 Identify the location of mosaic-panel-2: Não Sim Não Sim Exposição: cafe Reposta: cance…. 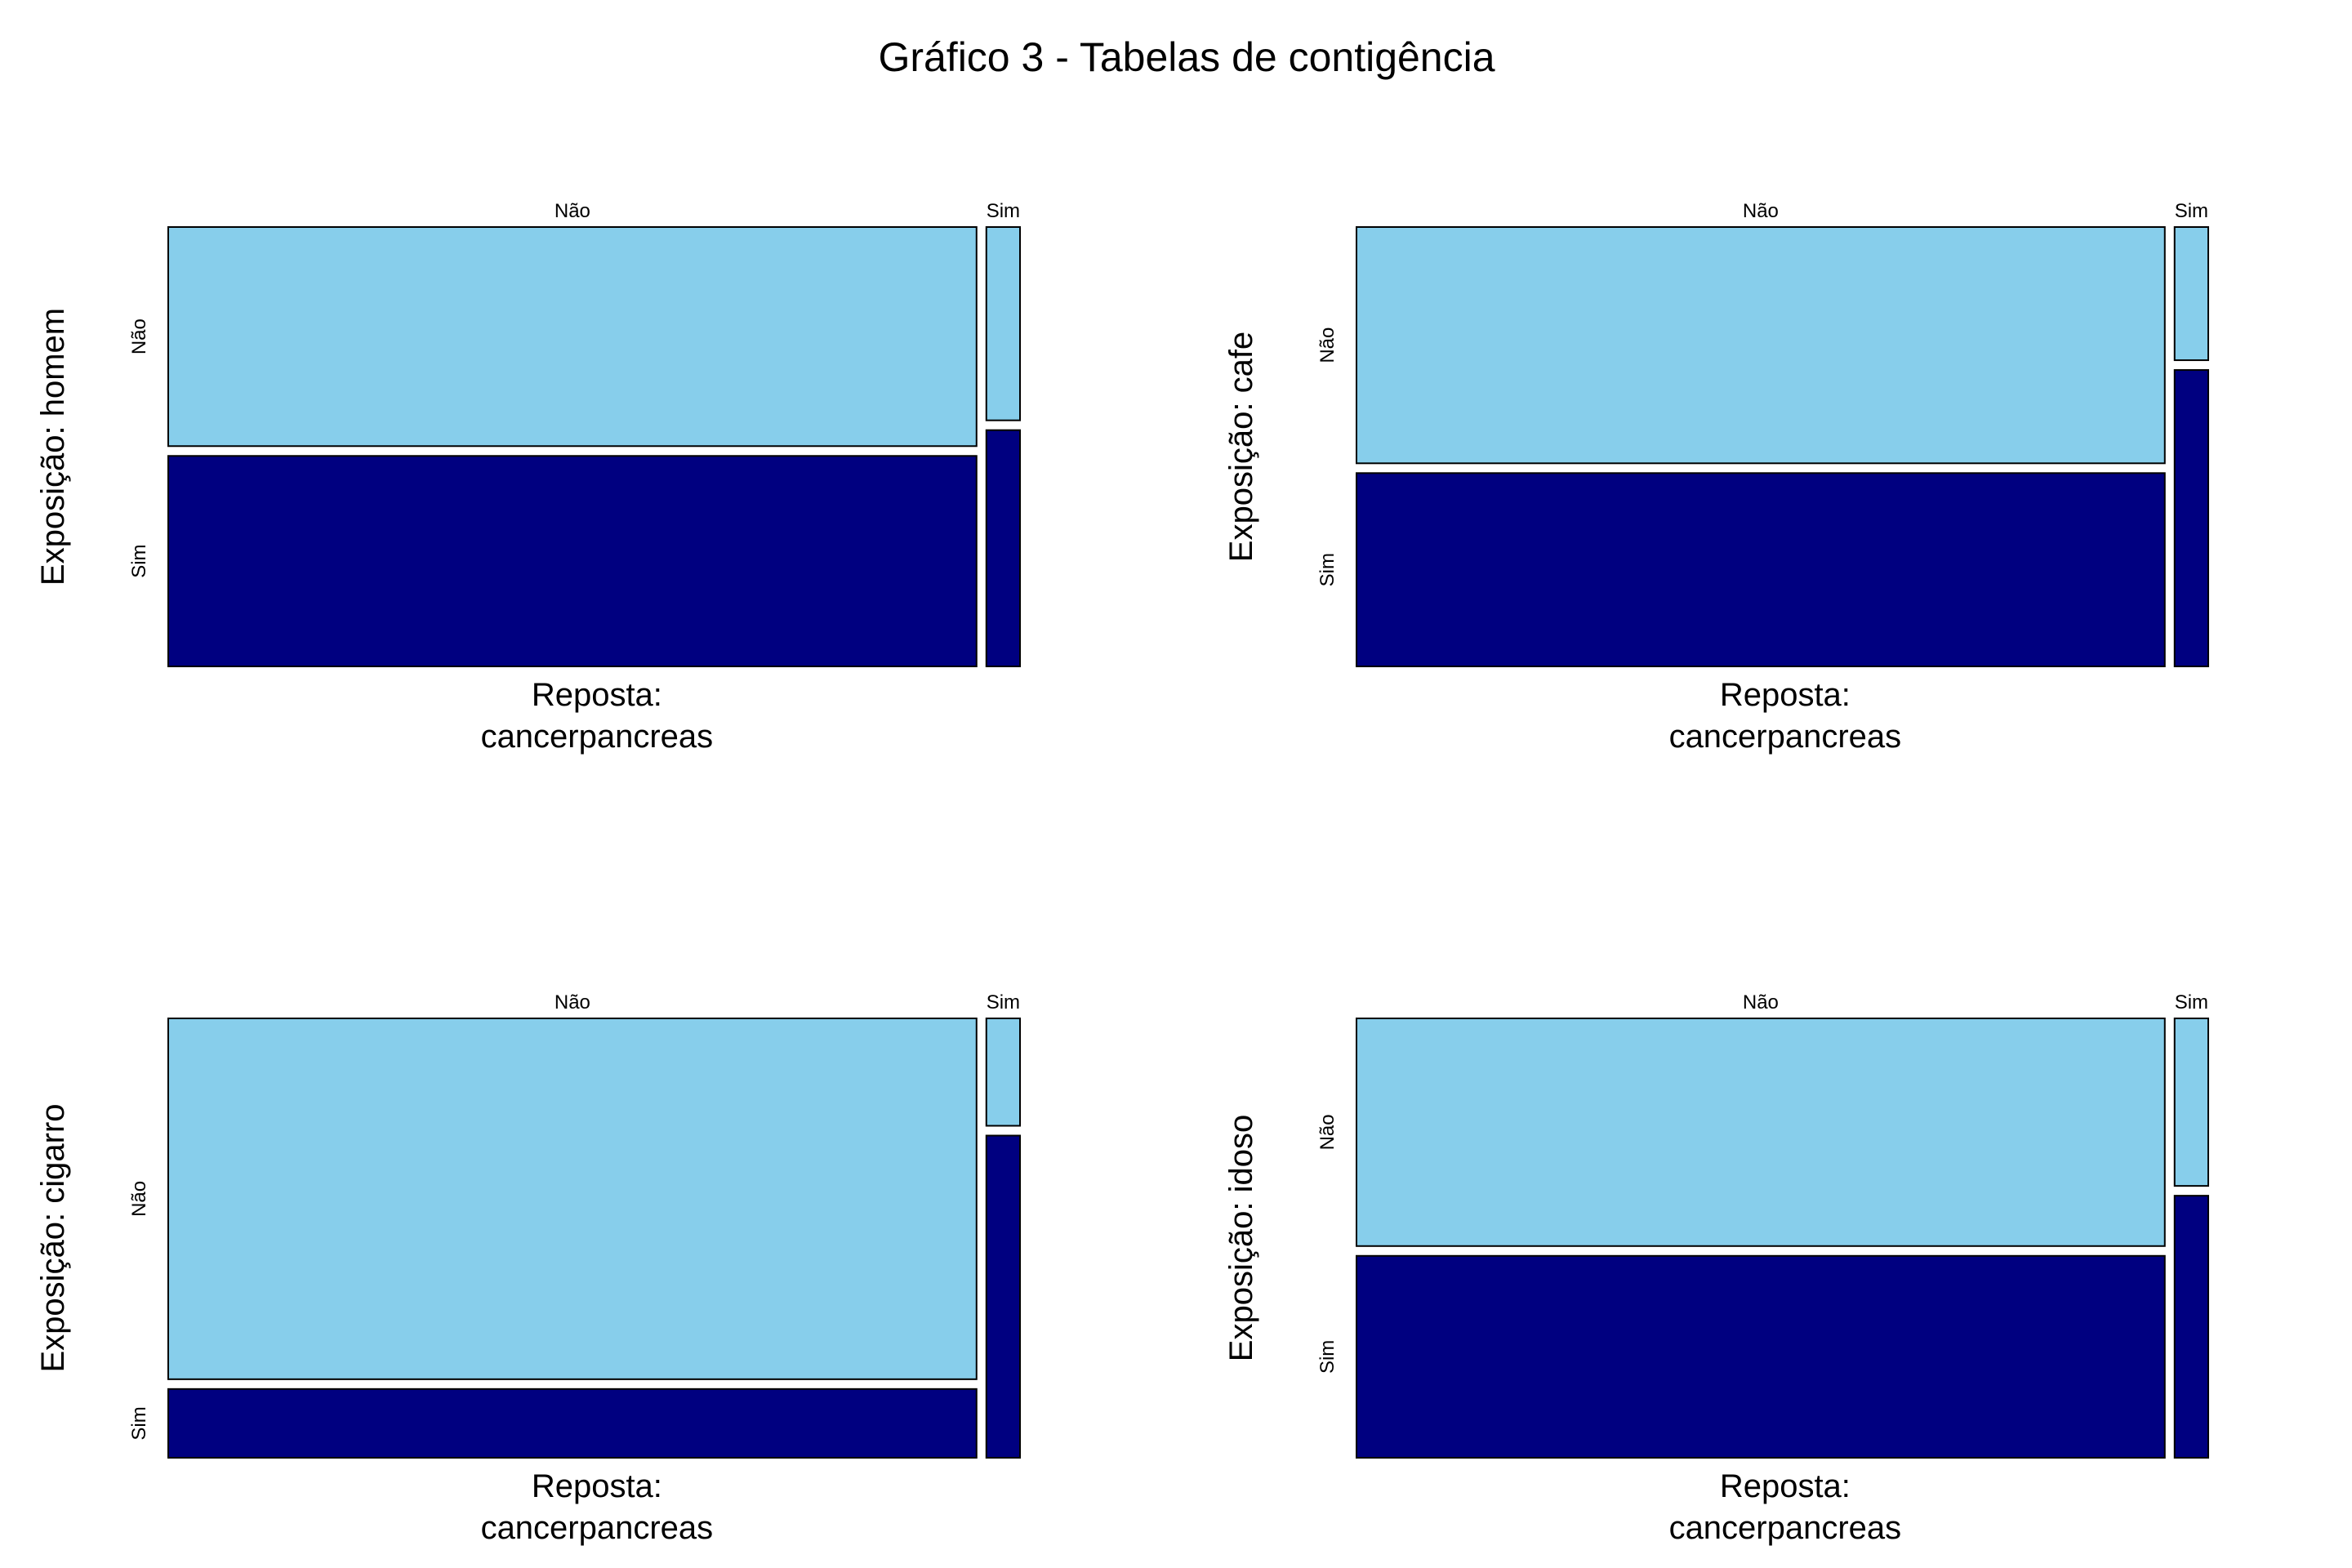
(1716, 478).